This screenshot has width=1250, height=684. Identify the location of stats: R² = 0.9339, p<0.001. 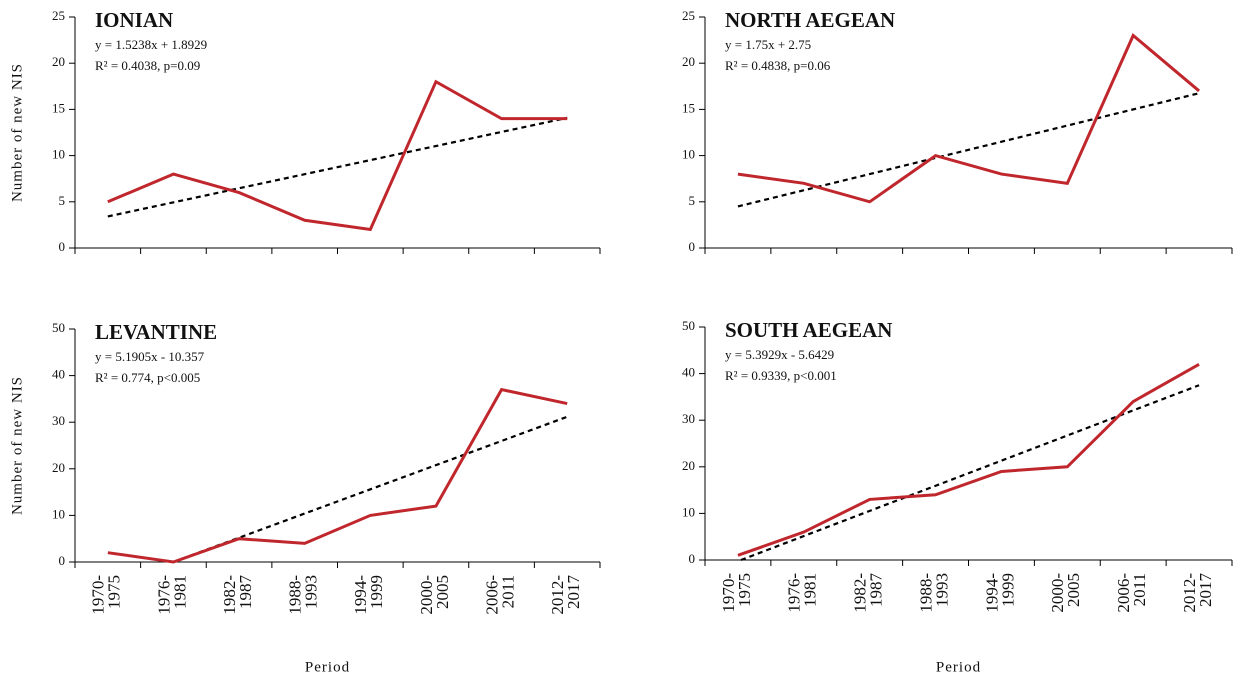
(781, 375).